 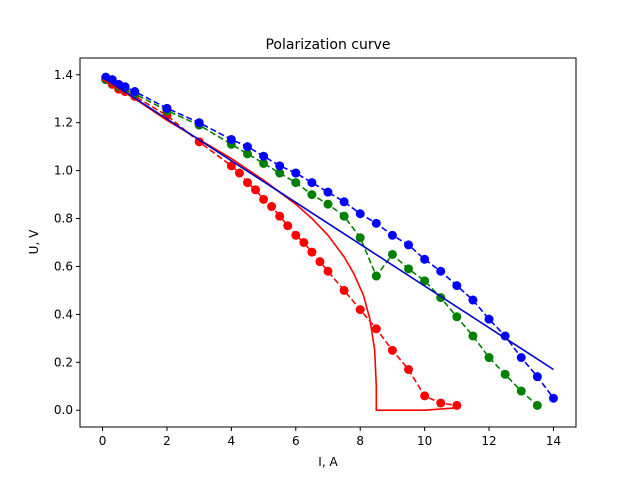 What do you see at coordinates (553, 441) in the screenshot?
I see `x-tick-label: 14` at bounding box center [553, 441].